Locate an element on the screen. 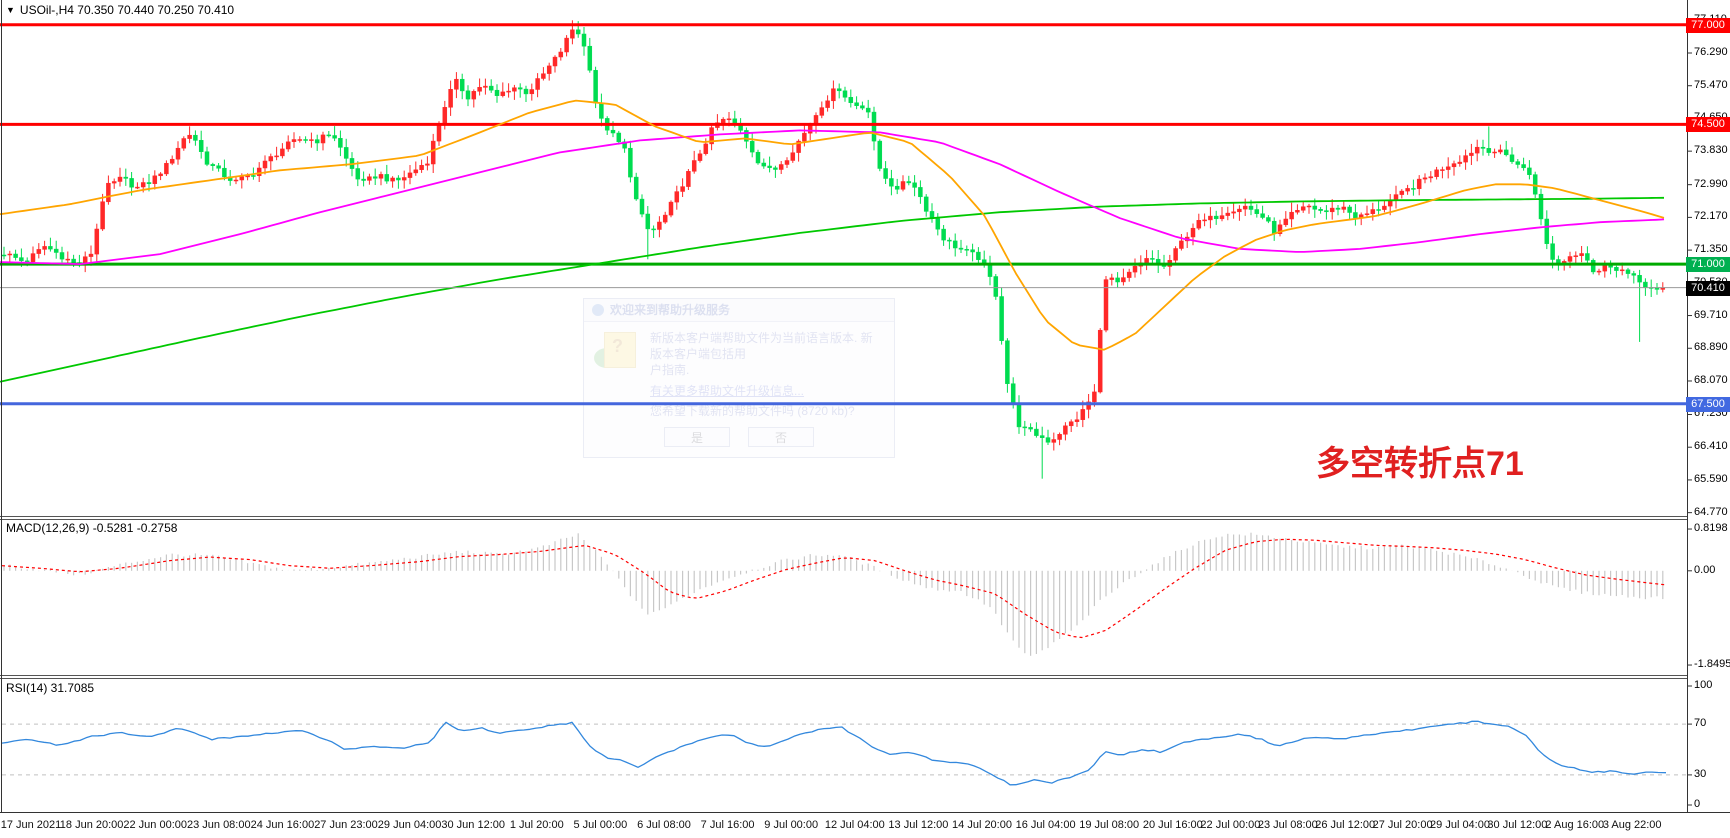  dialog-title-bar: 欢迎来到帮助升级服务 is located at coordinates (739, 310).